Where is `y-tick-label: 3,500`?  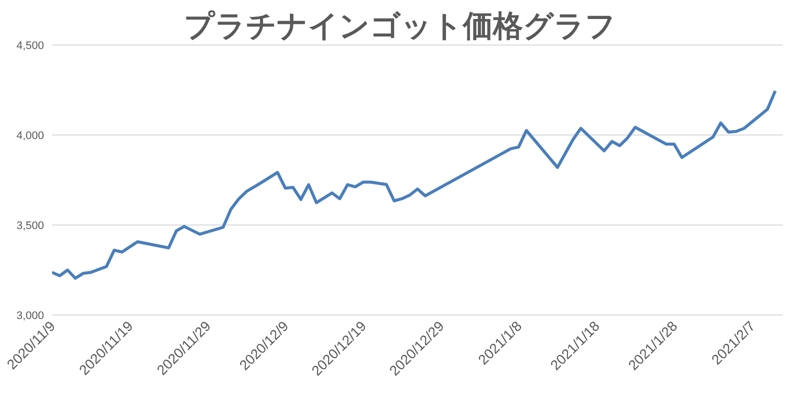
y-tick-label: 3,500 is located at coordinates (30, 226).